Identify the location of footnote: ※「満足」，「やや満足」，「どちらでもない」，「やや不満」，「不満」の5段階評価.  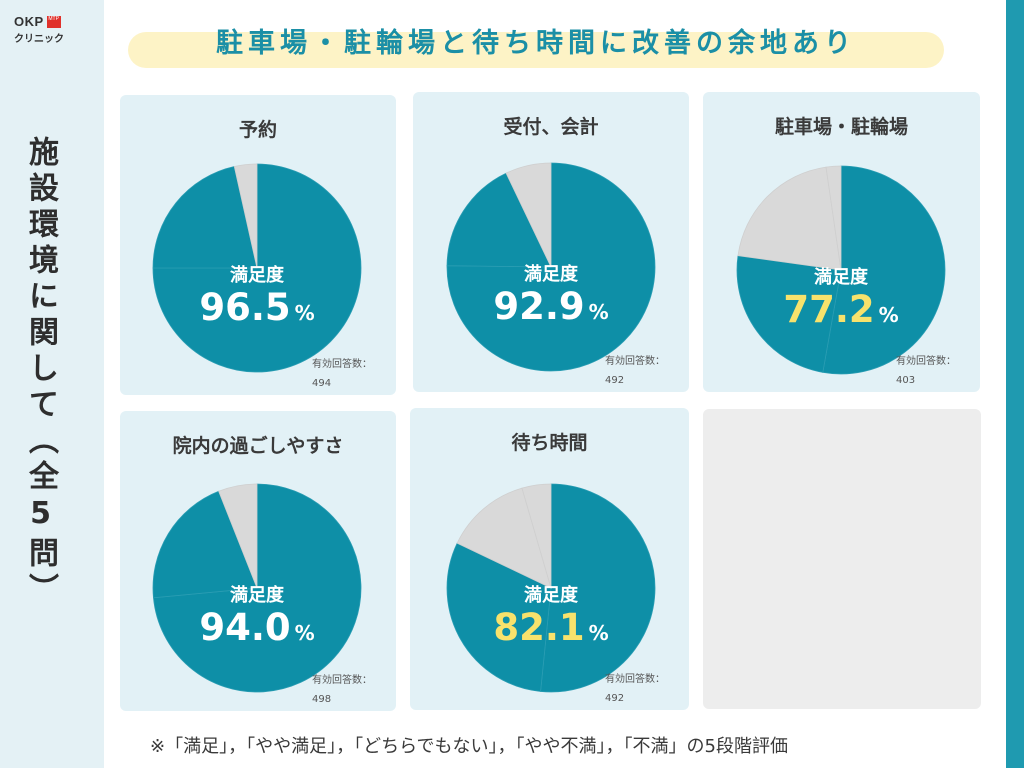
(469, 746).